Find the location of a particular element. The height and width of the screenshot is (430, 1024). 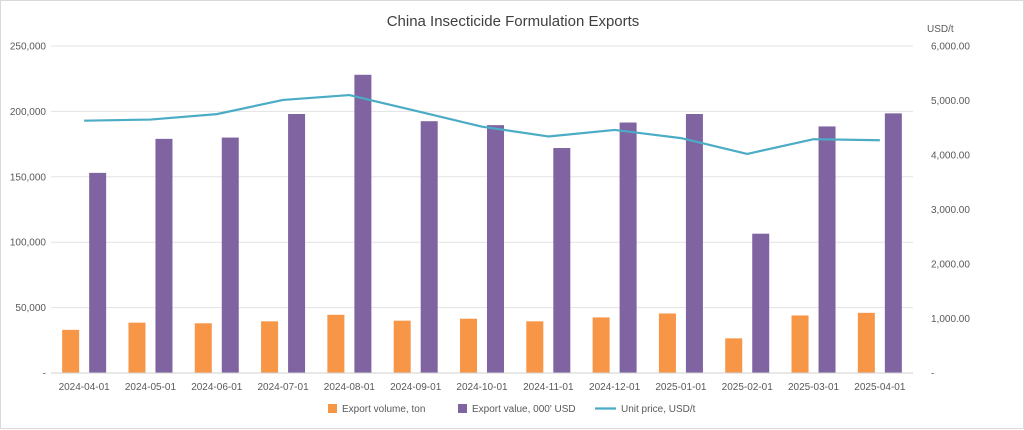

legend-label: Export value, 000' USD is located at coordinates (524, 409).